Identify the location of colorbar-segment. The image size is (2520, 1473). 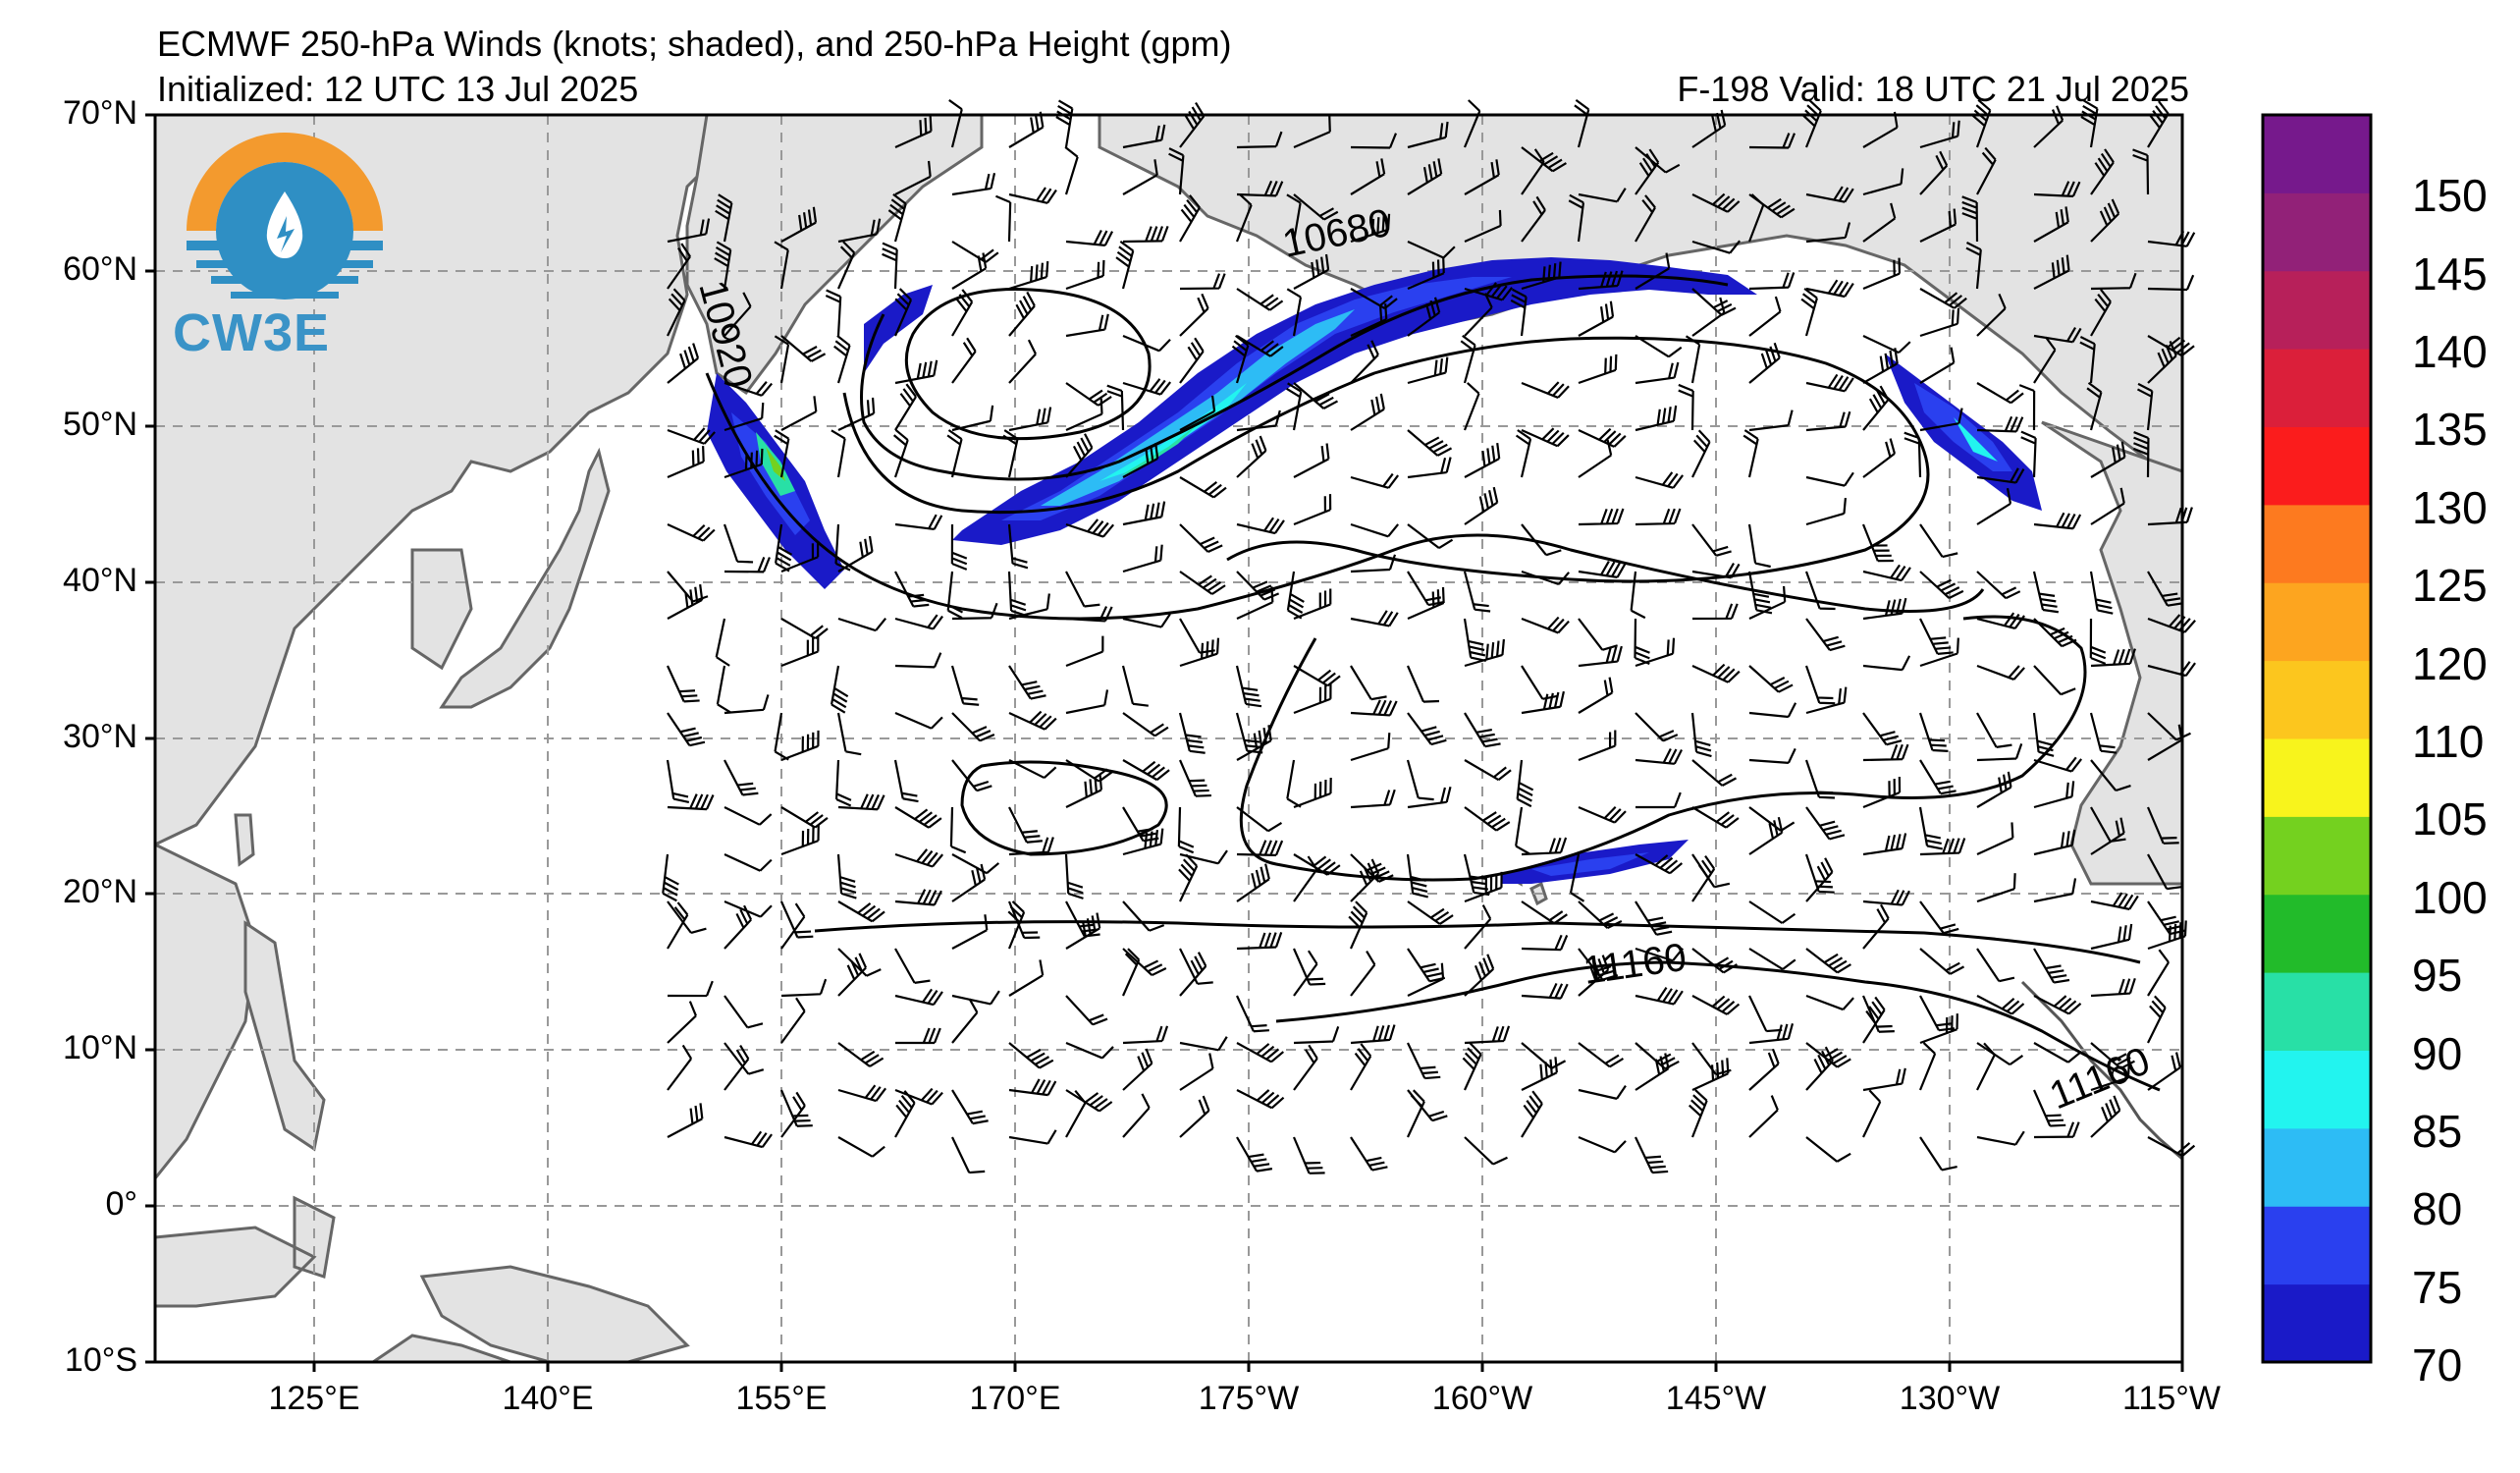
(2317, 1089).